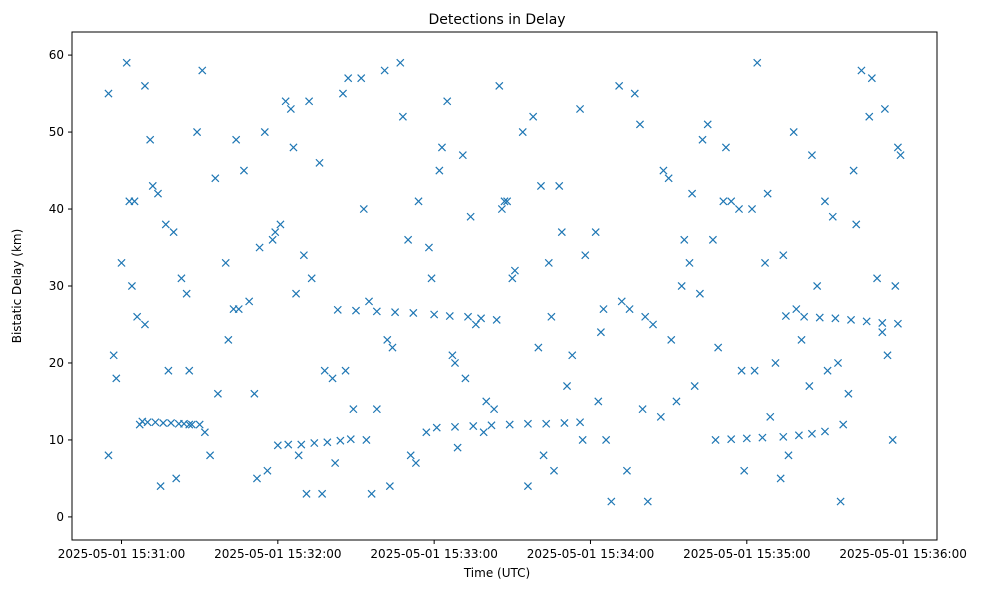 The width and height of the screenshot is (985, 590). I want to click on y-tick-label: 0, so click(60, 517).